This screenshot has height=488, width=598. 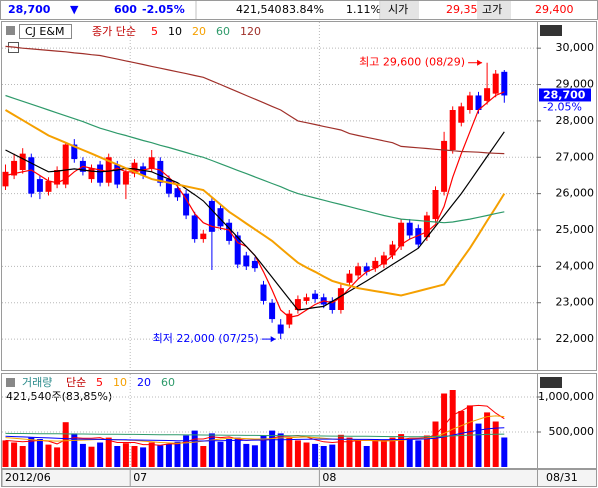 I want to click on y-tick-label: 26,000, so click(x=575, y=193).